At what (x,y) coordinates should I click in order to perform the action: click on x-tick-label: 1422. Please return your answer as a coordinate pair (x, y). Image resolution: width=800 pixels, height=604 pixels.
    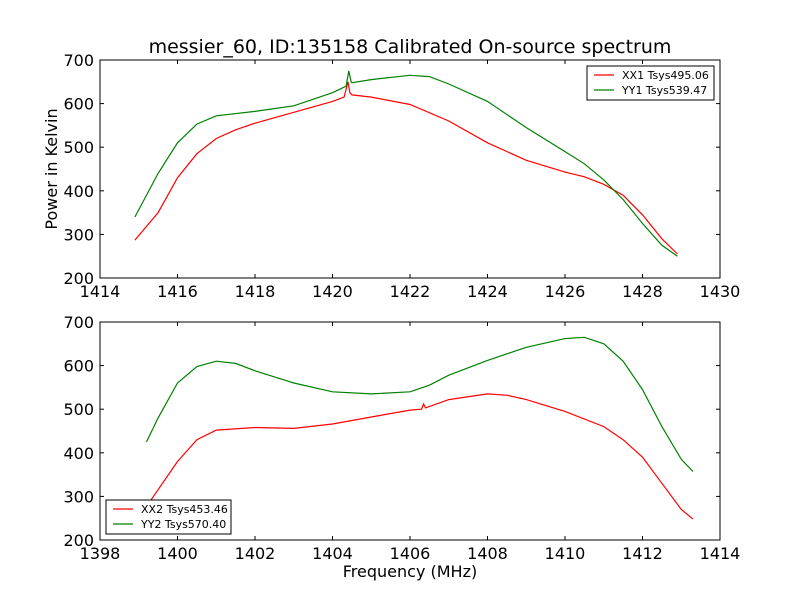
    Looking at the image, I should click on (410, 291).